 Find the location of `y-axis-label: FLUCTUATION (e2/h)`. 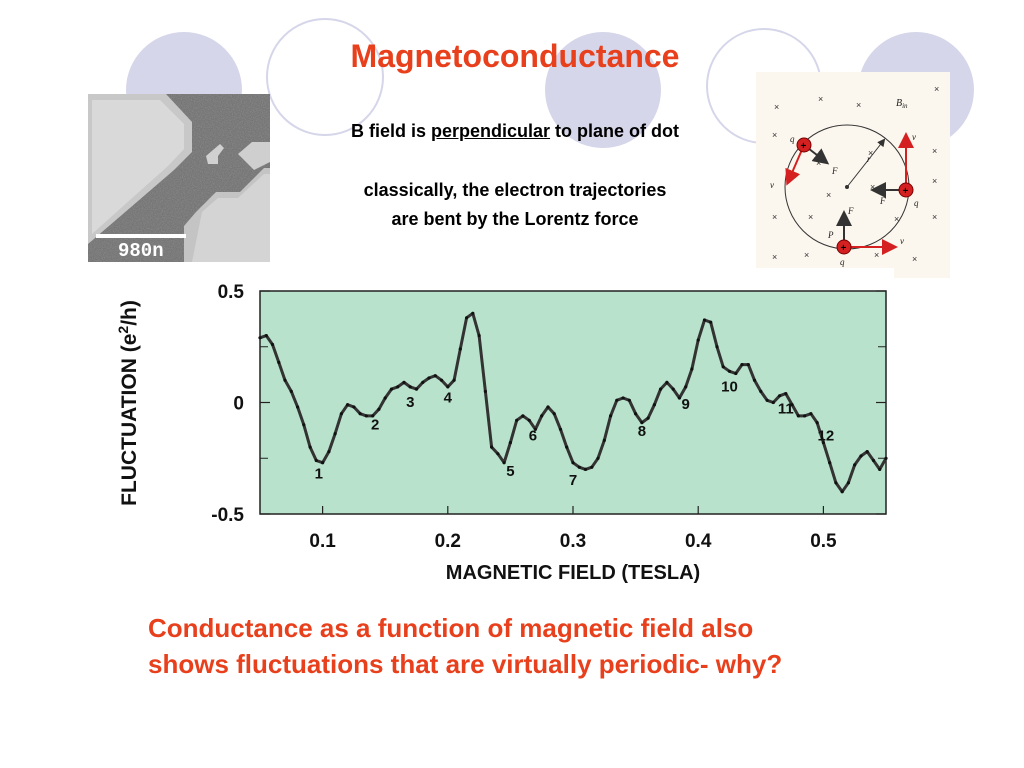

y-axis-label: FLUCTUATION (e2/h) is located at coordinates (128, 403).